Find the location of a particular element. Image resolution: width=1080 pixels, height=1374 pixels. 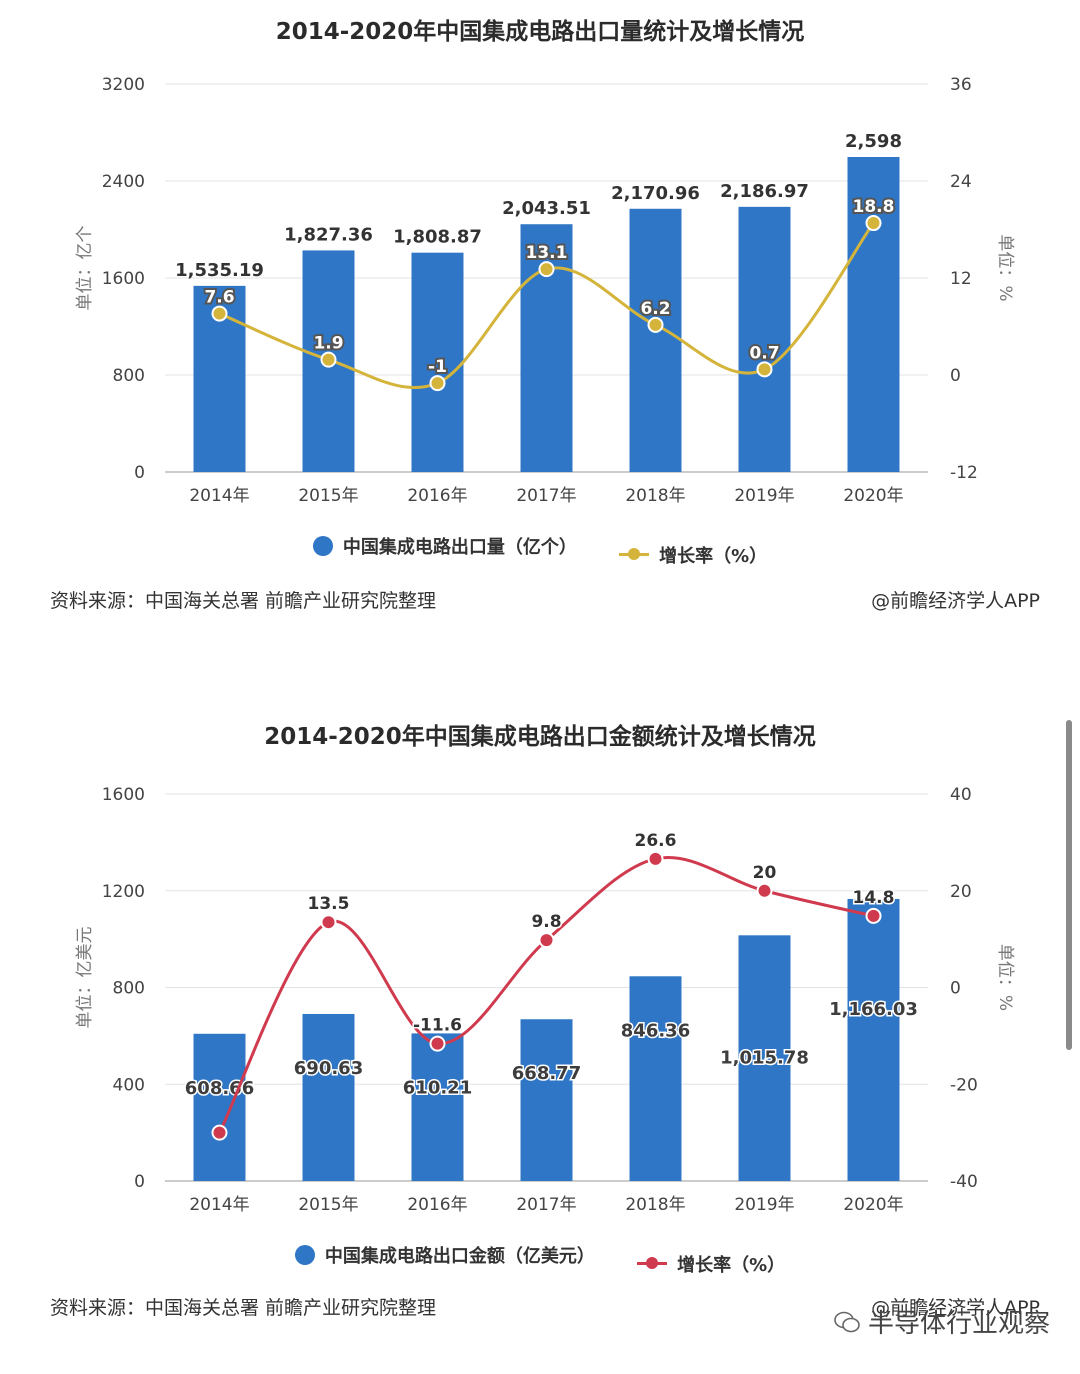

growth-label: 14.8 is located at coordinates (874, 898).